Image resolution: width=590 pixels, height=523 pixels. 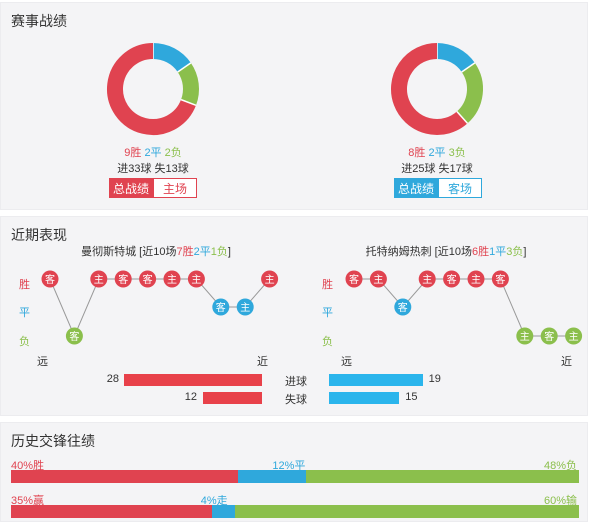 I want to click on home-row-label-win: 胜, so click(x=24, y=285).